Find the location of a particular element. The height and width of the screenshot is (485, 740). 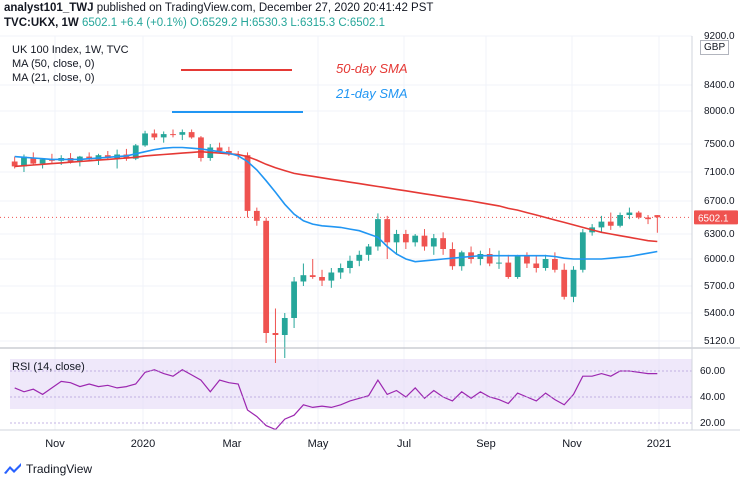

ma21-annotation-label: 21-day SMA is located at coordinates (371, 93).